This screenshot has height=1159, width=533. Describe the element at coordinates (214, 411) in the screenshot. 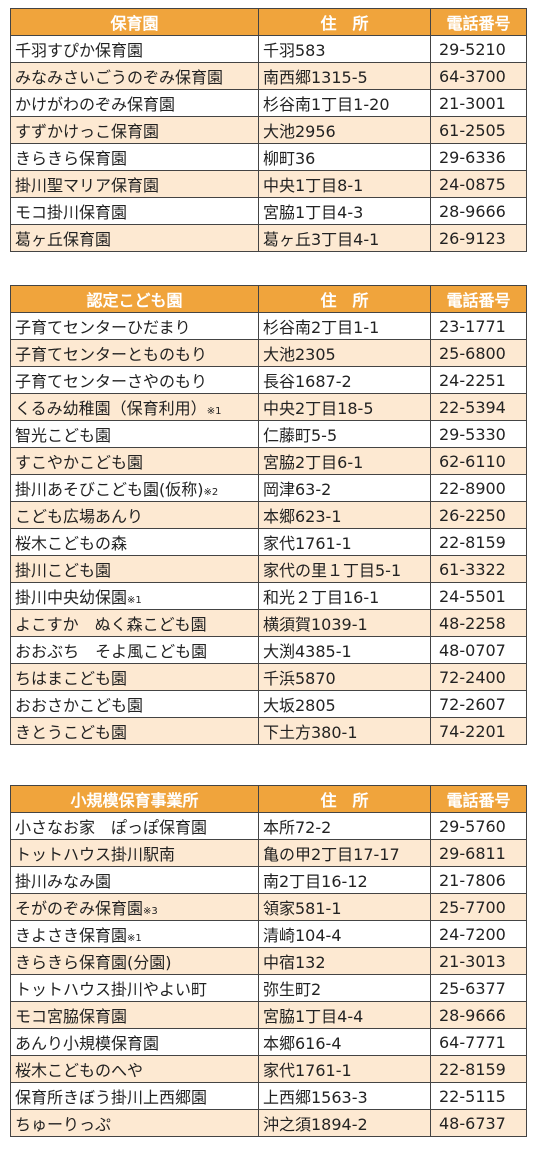

I see `note: ※1` at that location.